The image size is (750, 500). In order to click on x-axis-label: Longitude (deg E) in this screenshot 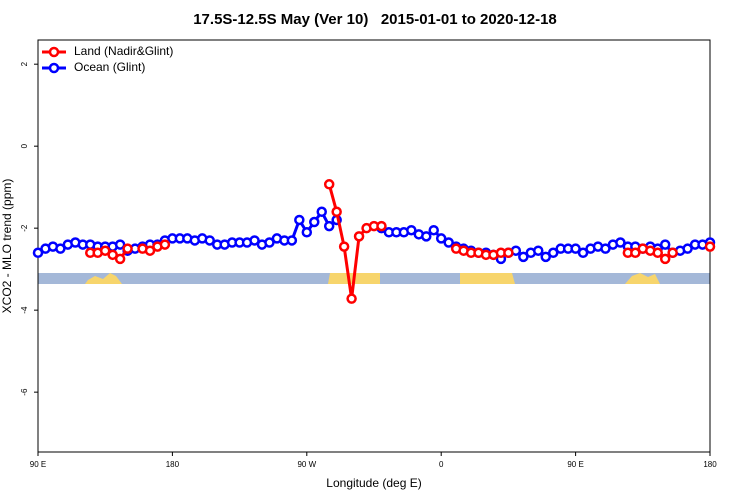, I will do `click(373, 483)`.